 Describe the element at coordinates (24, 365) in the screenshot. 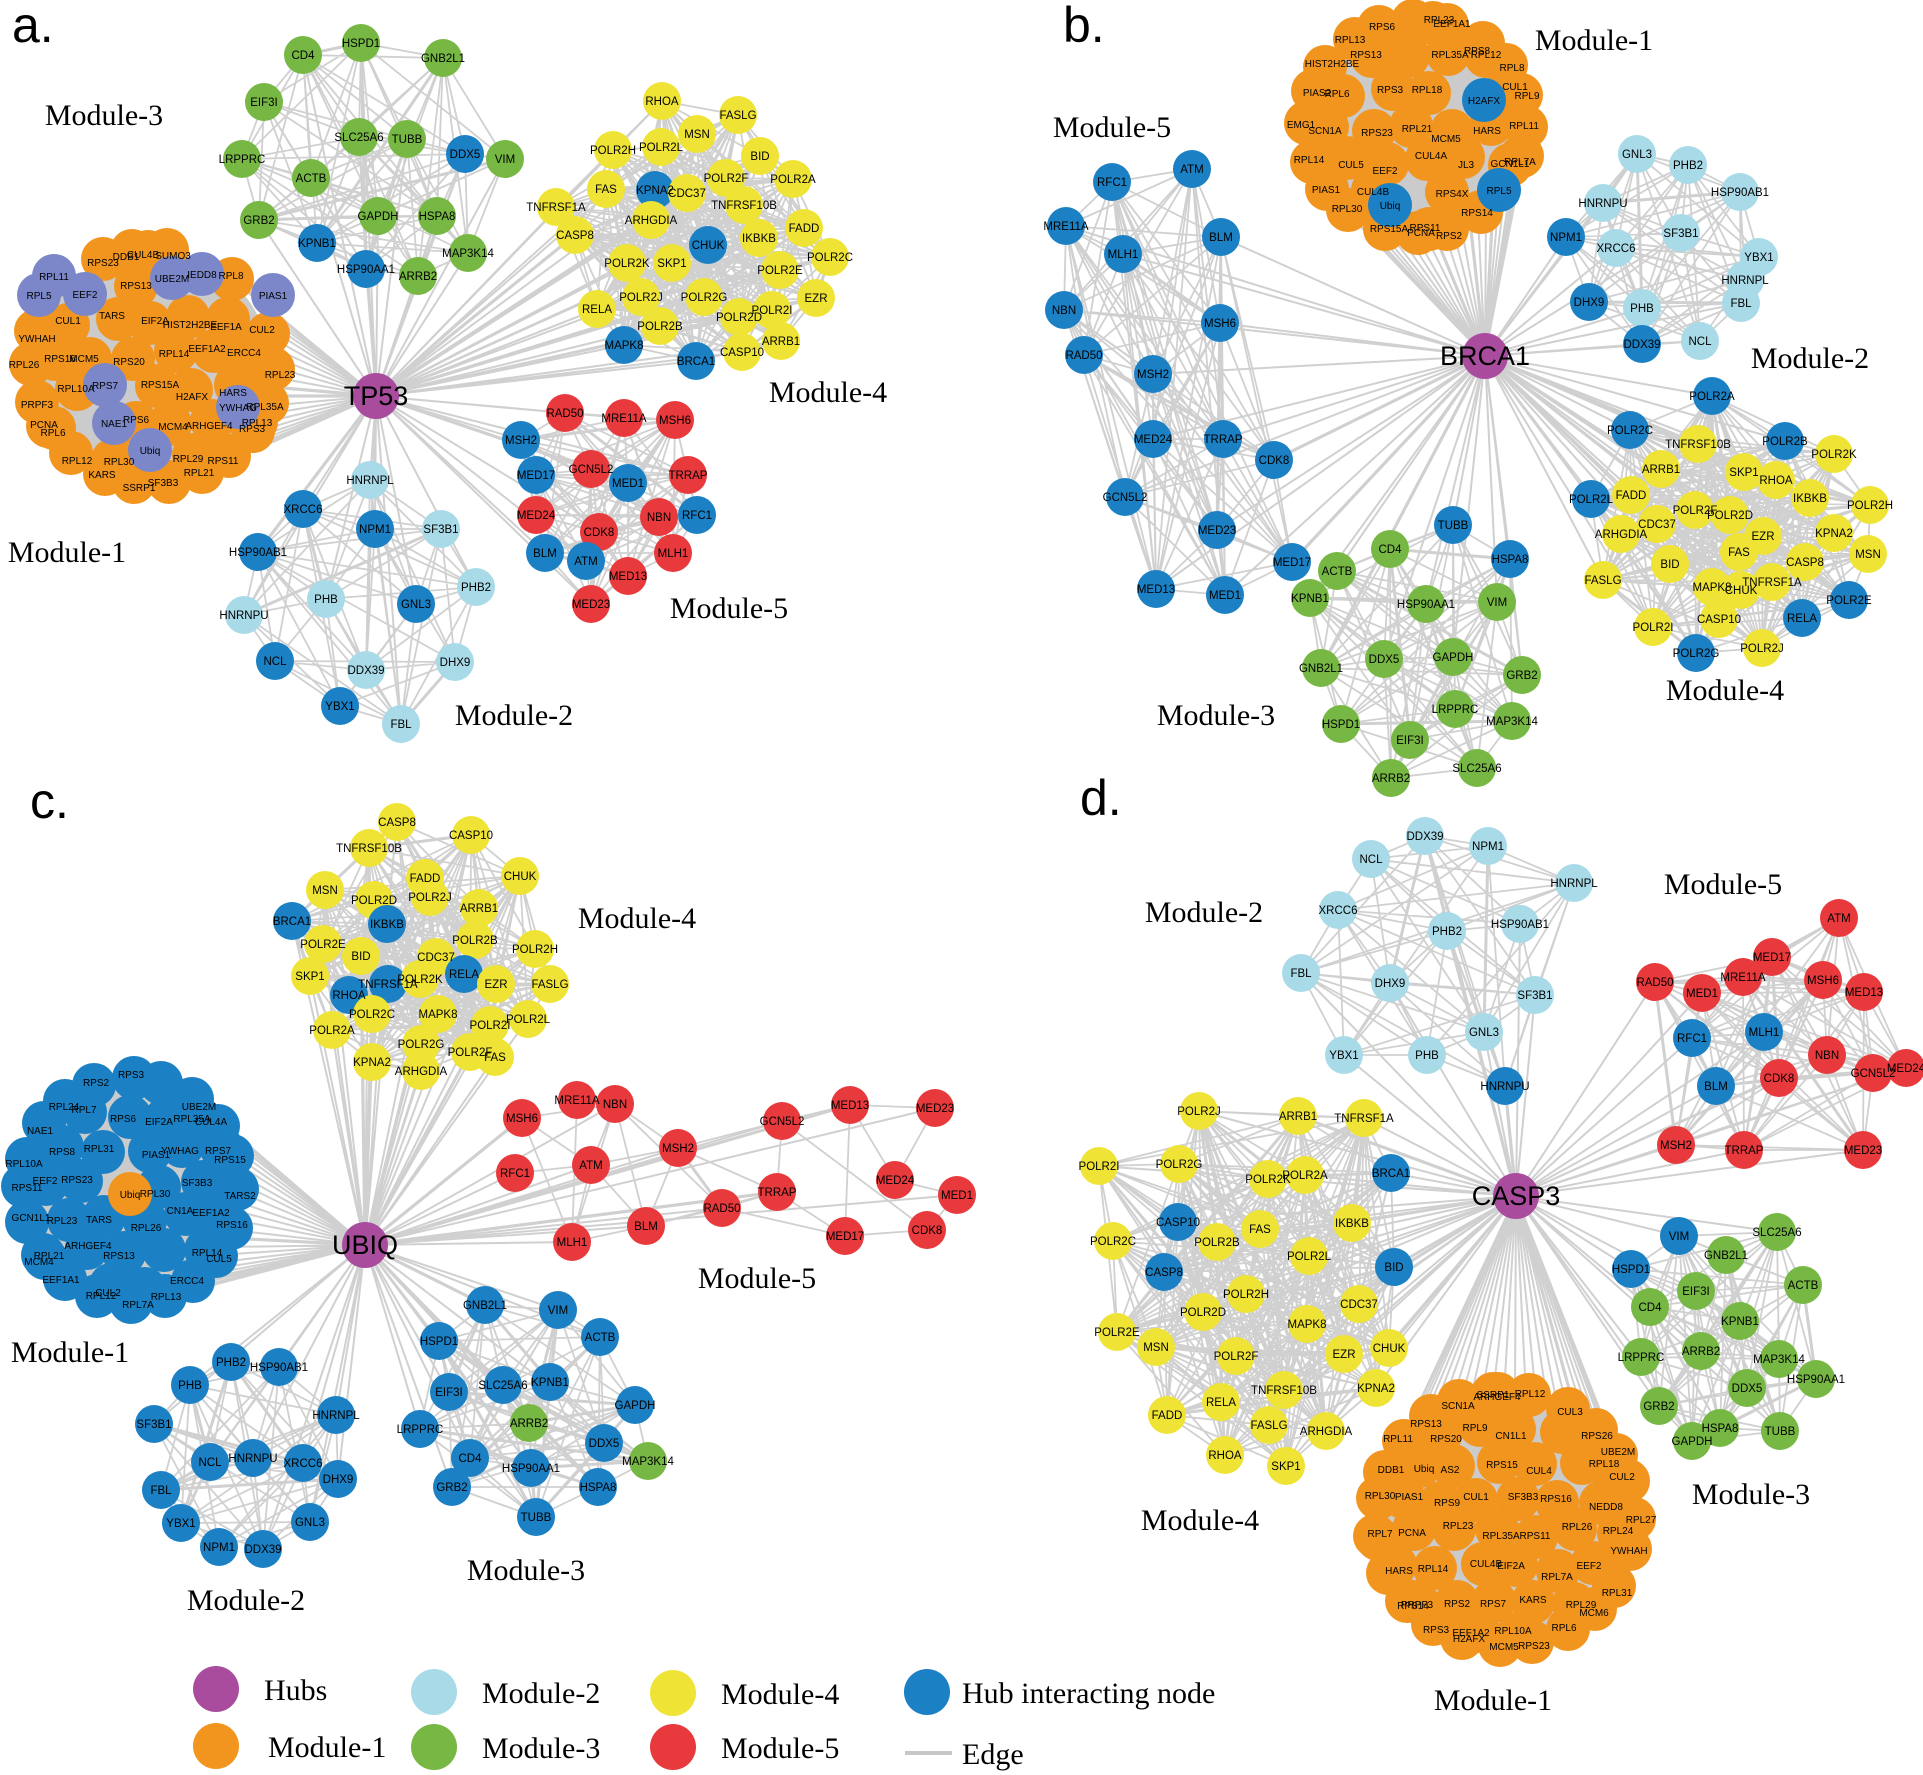

I see `svg-text: RPL26` at that location.